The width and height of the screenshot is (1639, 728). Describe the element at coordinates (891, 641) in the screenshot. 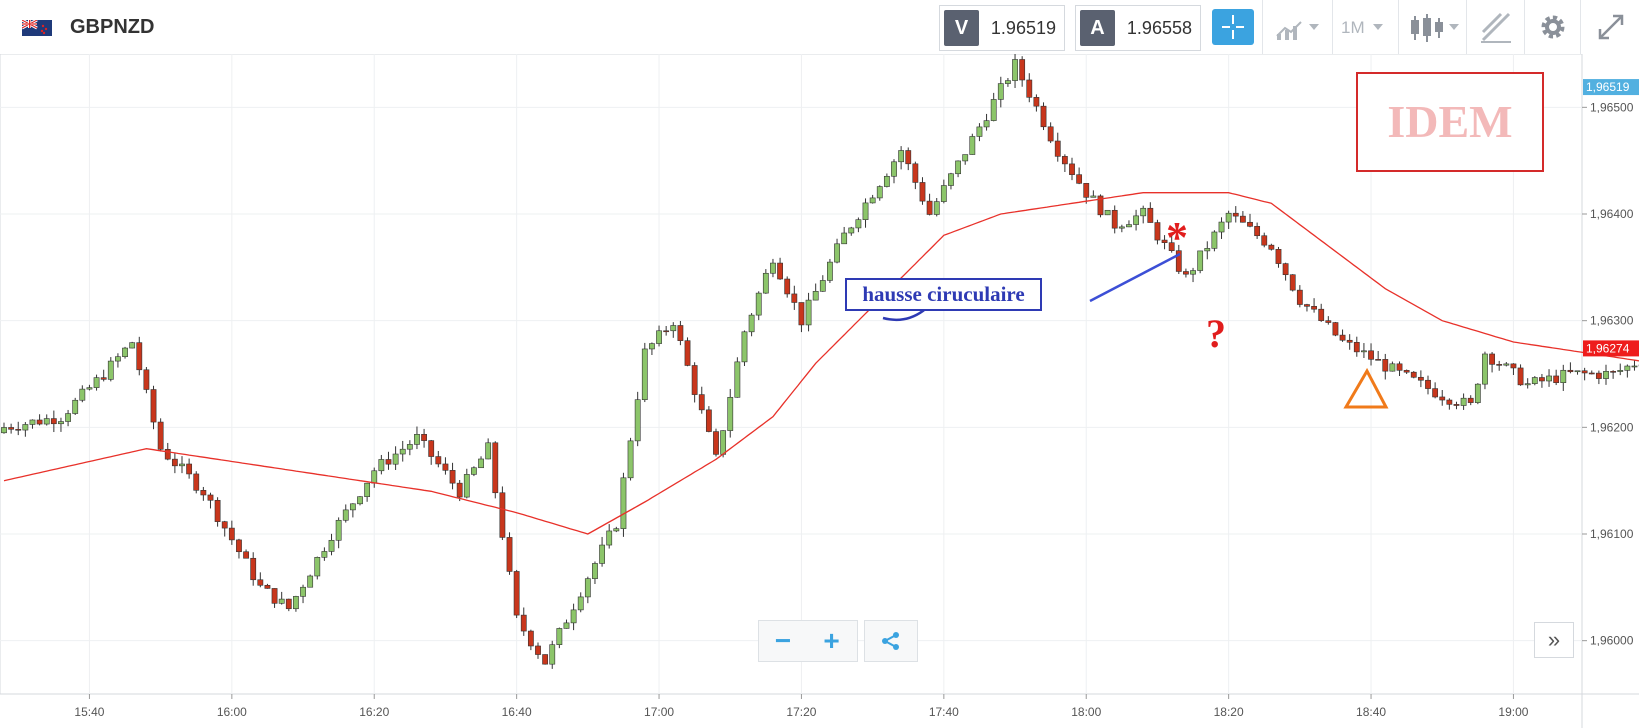

I see `share-button` at that location.